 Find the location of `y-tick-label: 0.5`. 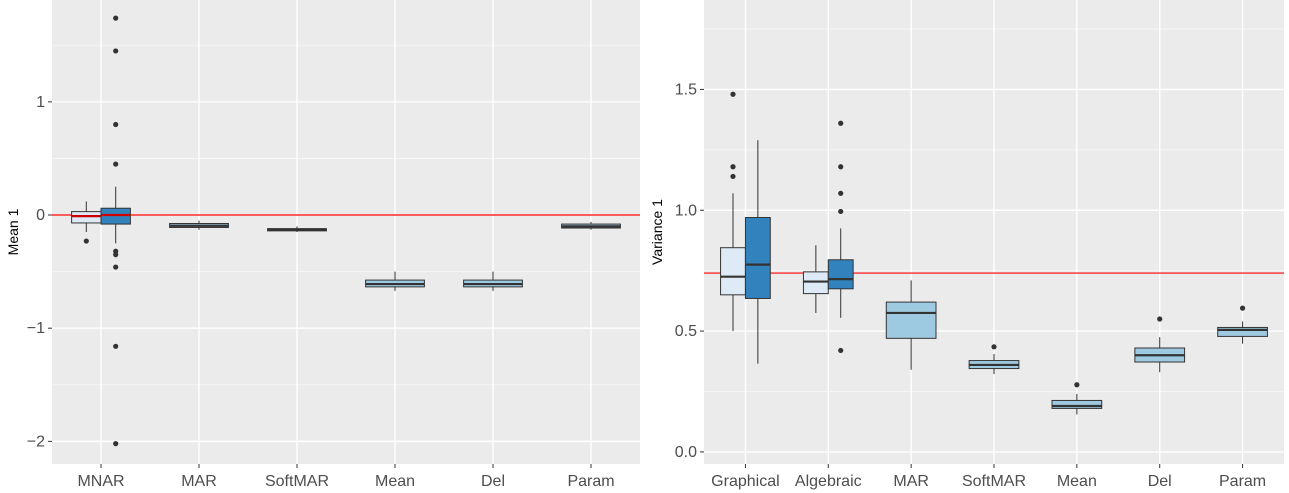

y-tick-label: 0.5 is located at coordinates (686, 331).